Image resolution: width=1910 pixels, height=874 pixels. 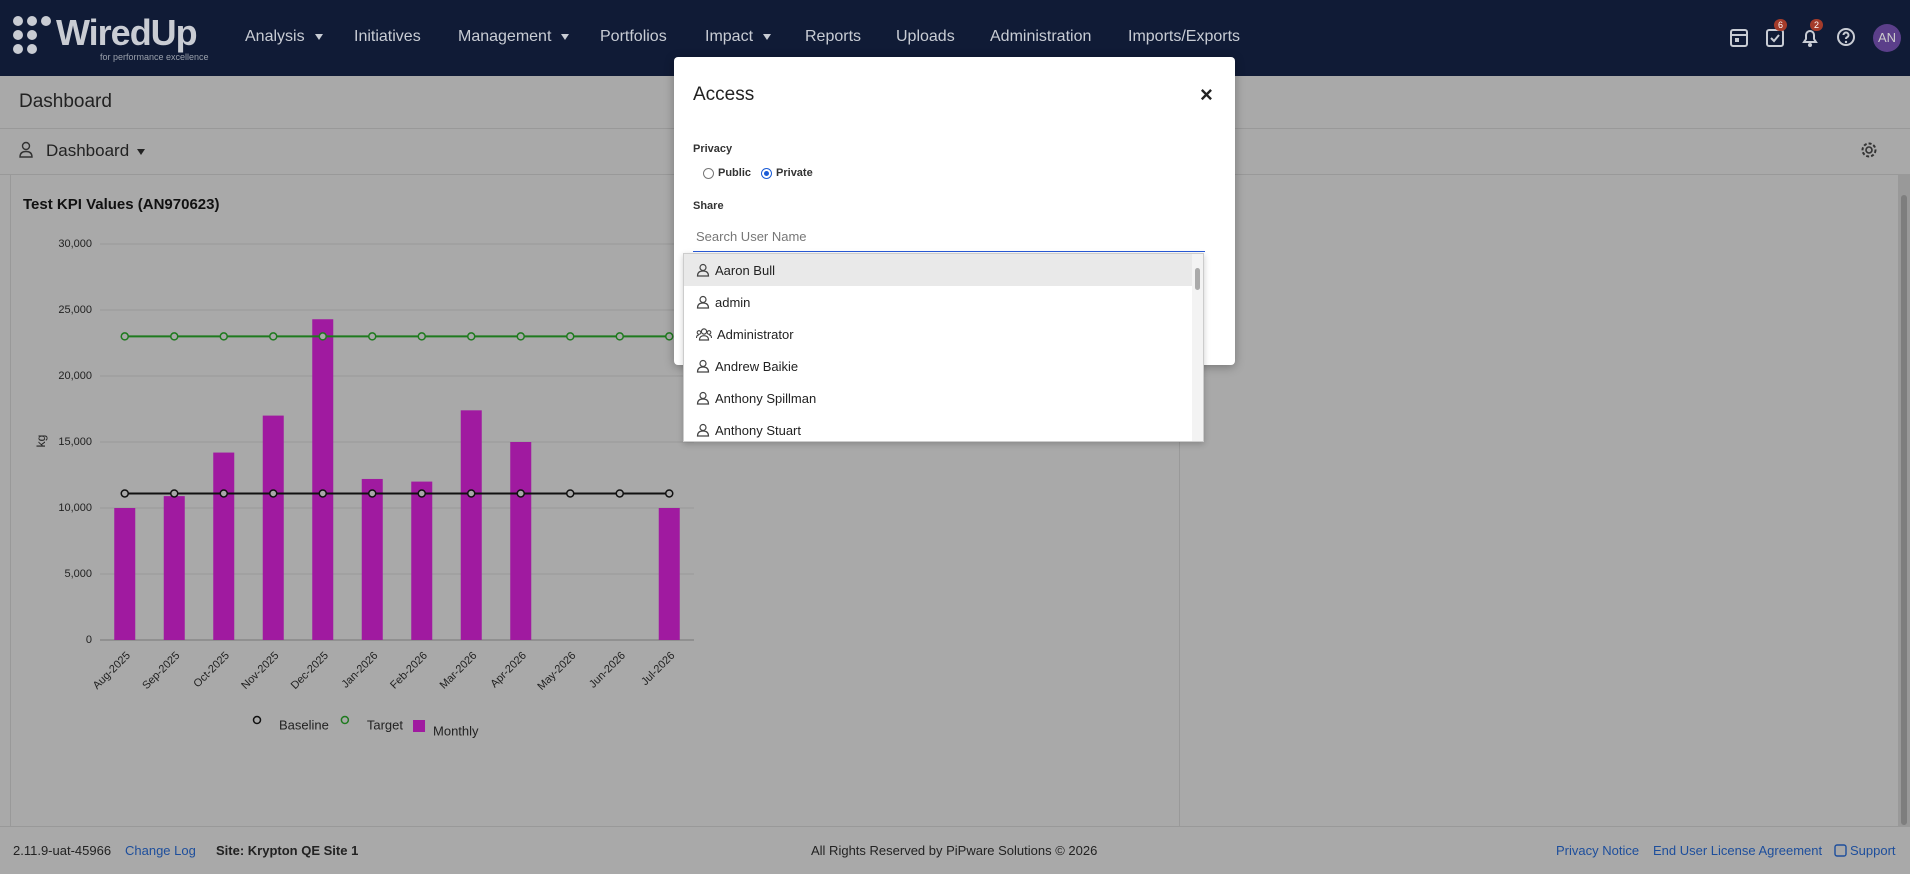 I want to click on y-tick-label: 15,000, so click(x=75, y=442).